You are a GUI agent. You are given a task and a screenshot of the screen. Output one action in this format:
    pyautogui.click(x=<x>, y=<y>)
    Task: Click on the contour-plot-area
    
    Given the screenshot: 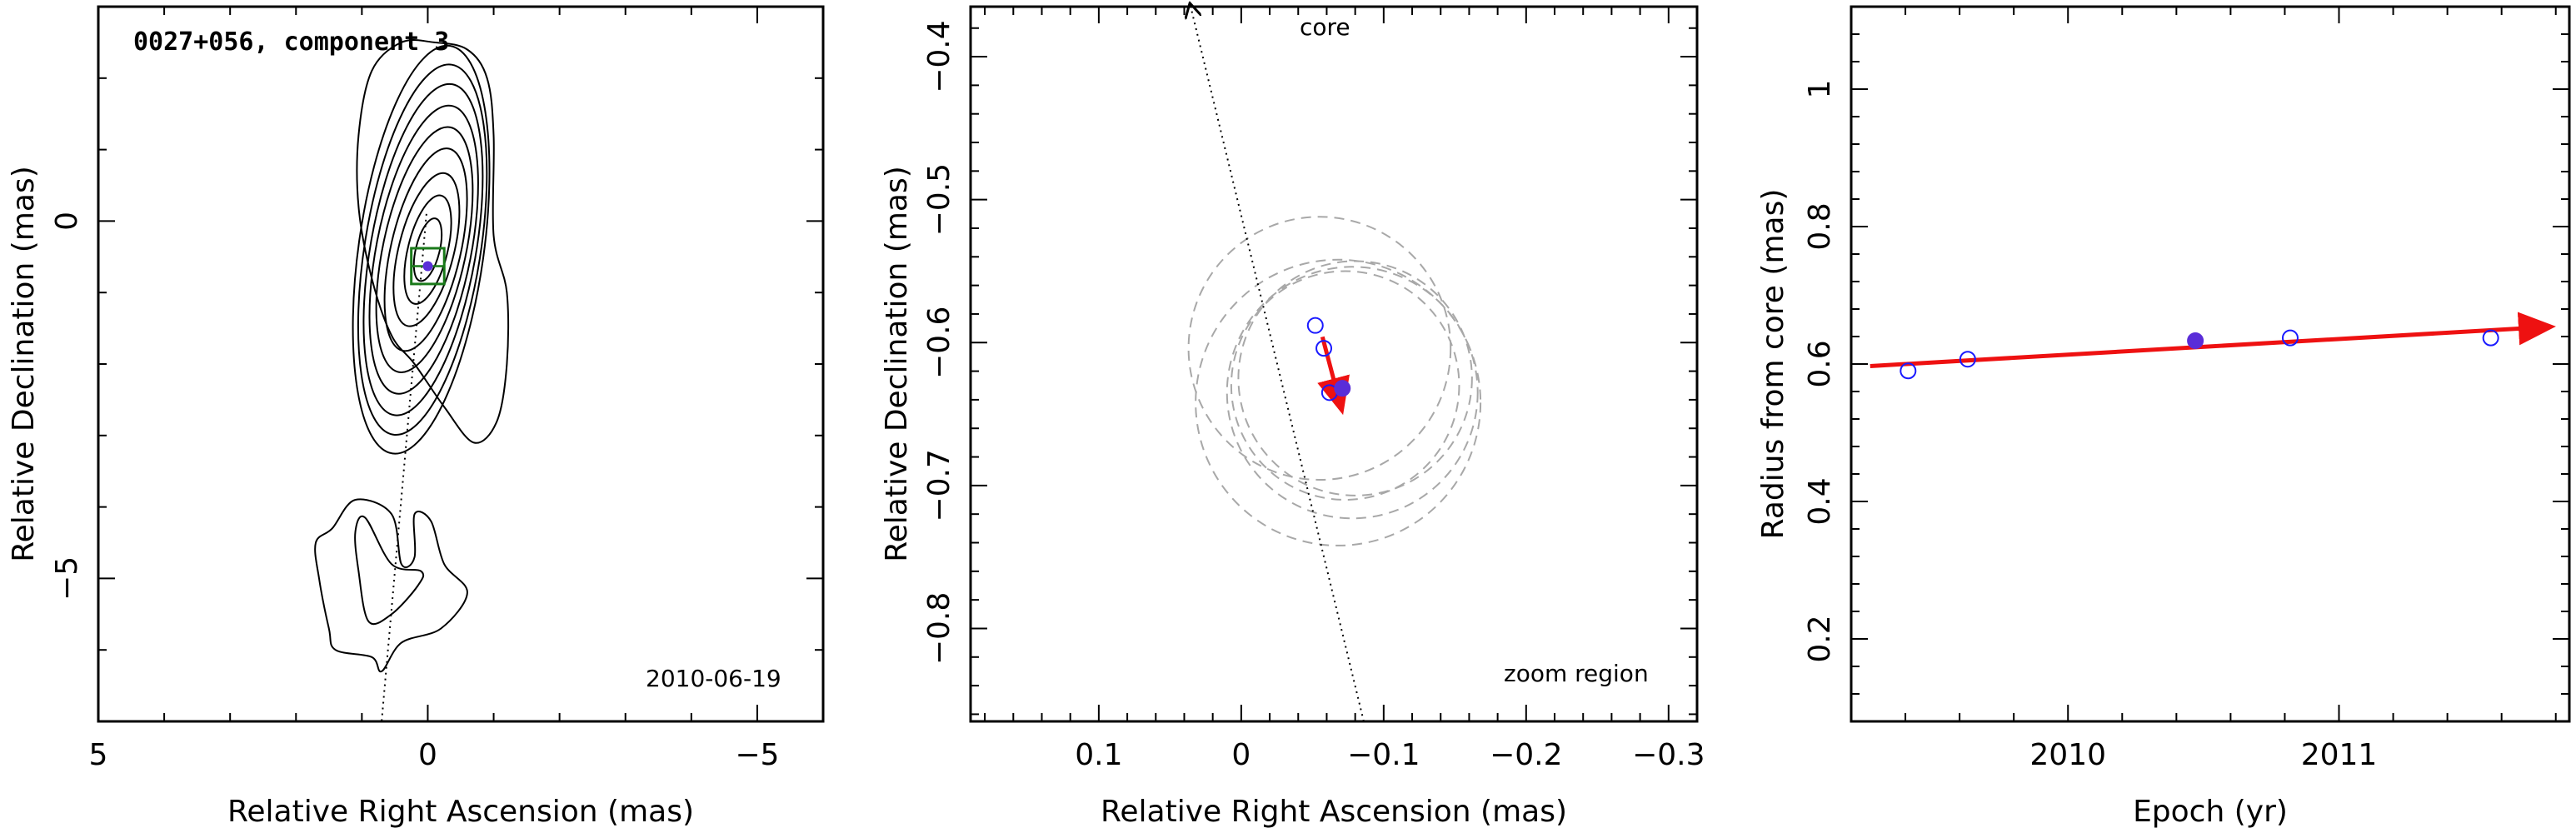 What is the action you would take?
    pyautogui.click(x=412, y=380)
    